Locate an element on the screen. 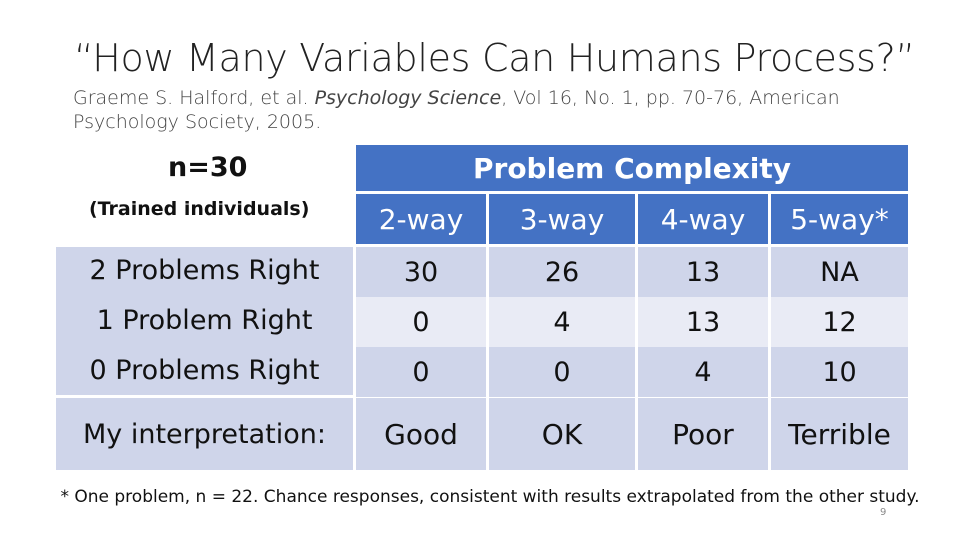  interpretation-2way: Good is located at coordinates (421, 434).